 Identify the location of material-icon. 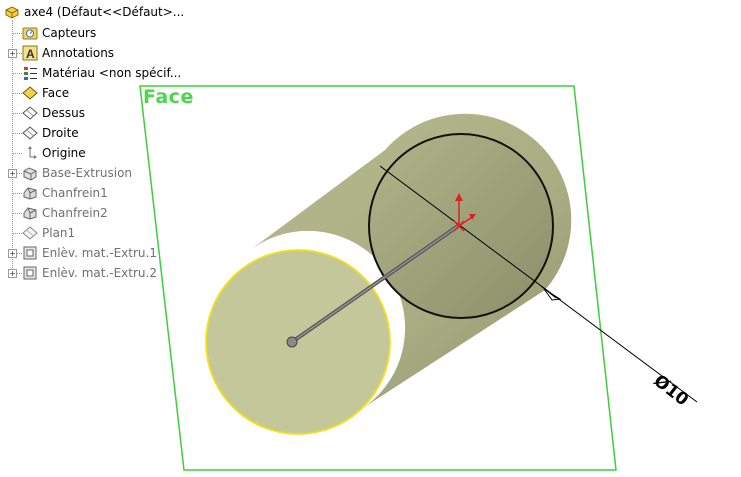
(30, 73).